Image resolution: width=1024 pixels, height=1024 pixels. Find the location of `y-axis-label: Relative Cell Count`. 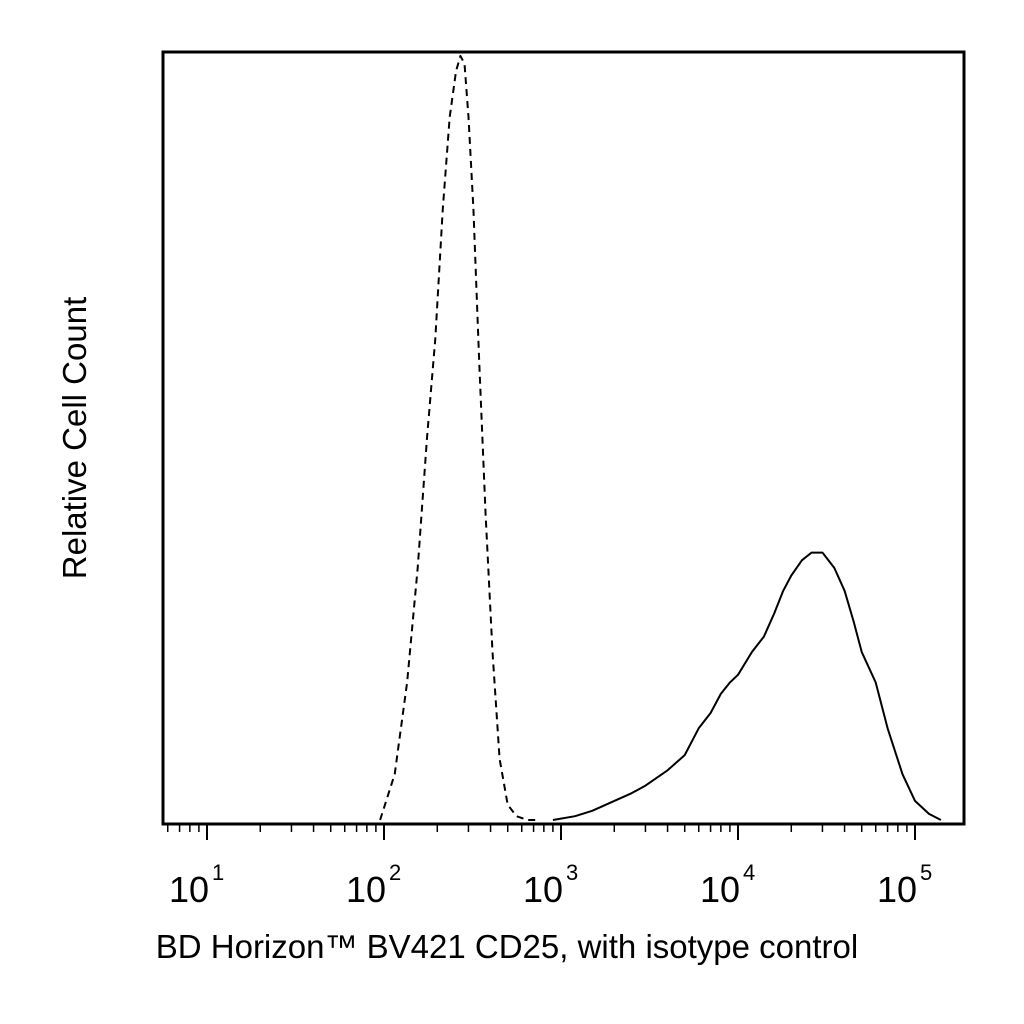

y-axis-label: Relative Cell Count is located at coordinates (74, 438).